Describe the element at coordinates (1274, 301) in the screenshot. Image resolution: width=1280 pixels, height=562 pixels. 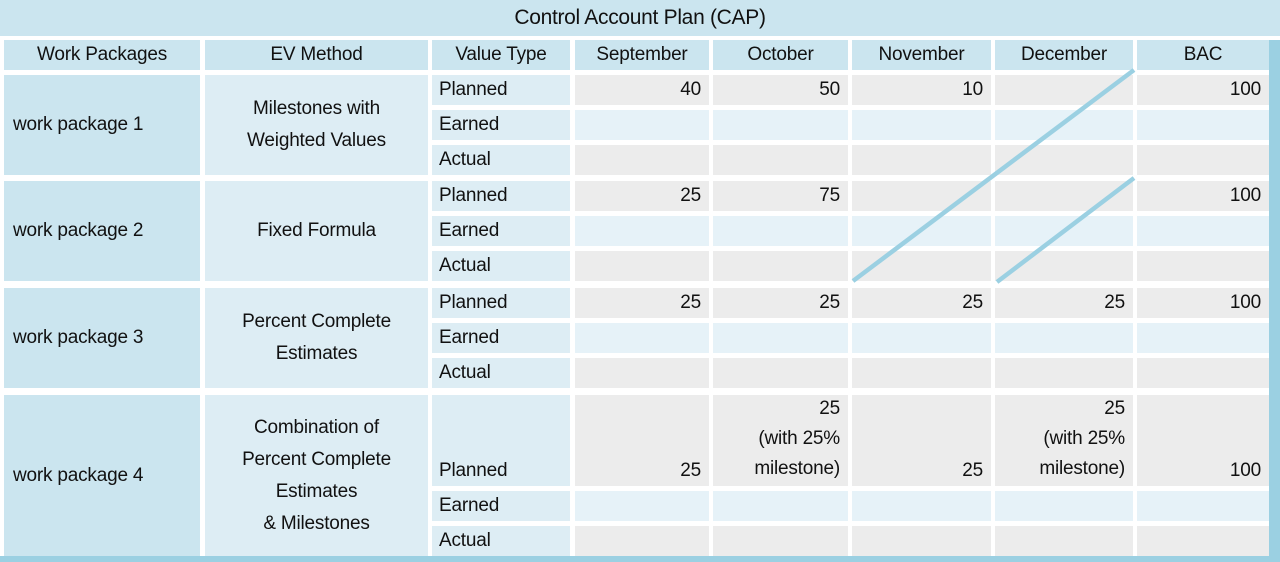
I see `accent-strip-right` at that location.